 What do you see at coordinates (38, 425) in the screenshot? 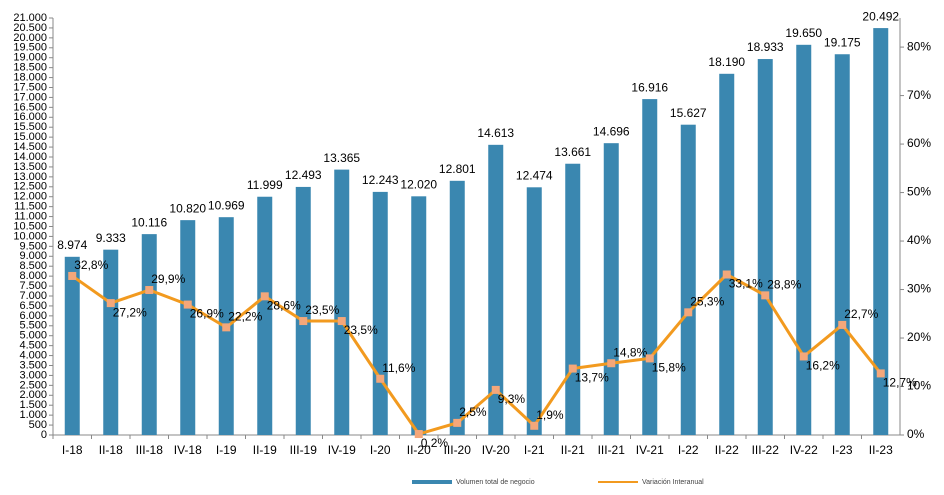
I see `y-tick-label: 500` at bounding box center [38, 425].